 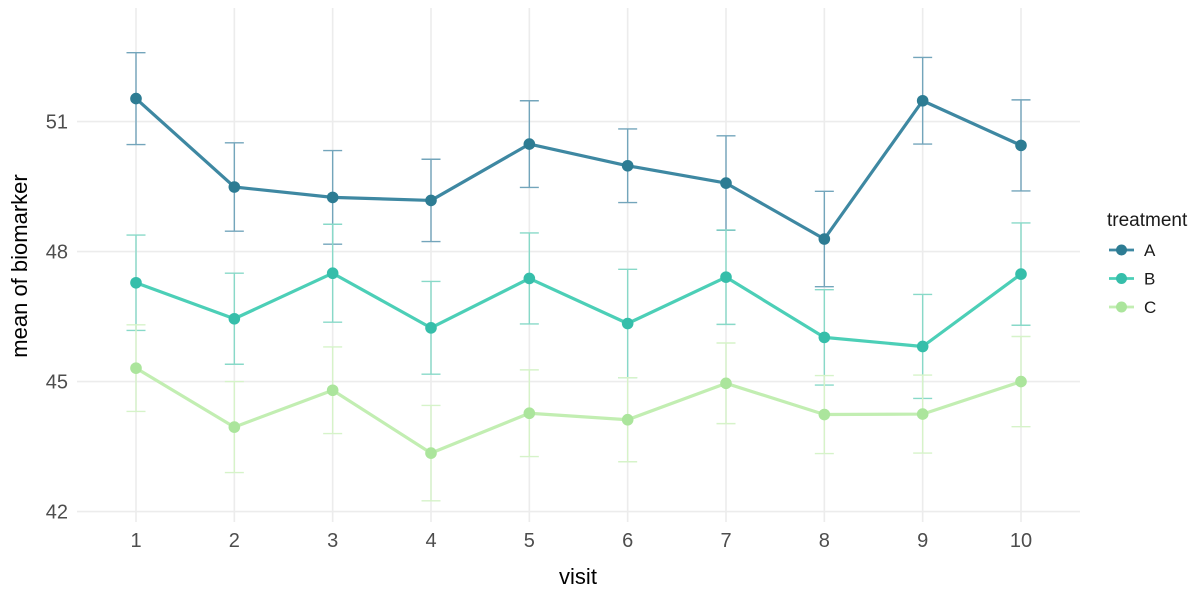 What do you see at coordinates (1149, 279) in the screenshot?
I see `legend-item-label: B` at bounding box center [1149, 279].